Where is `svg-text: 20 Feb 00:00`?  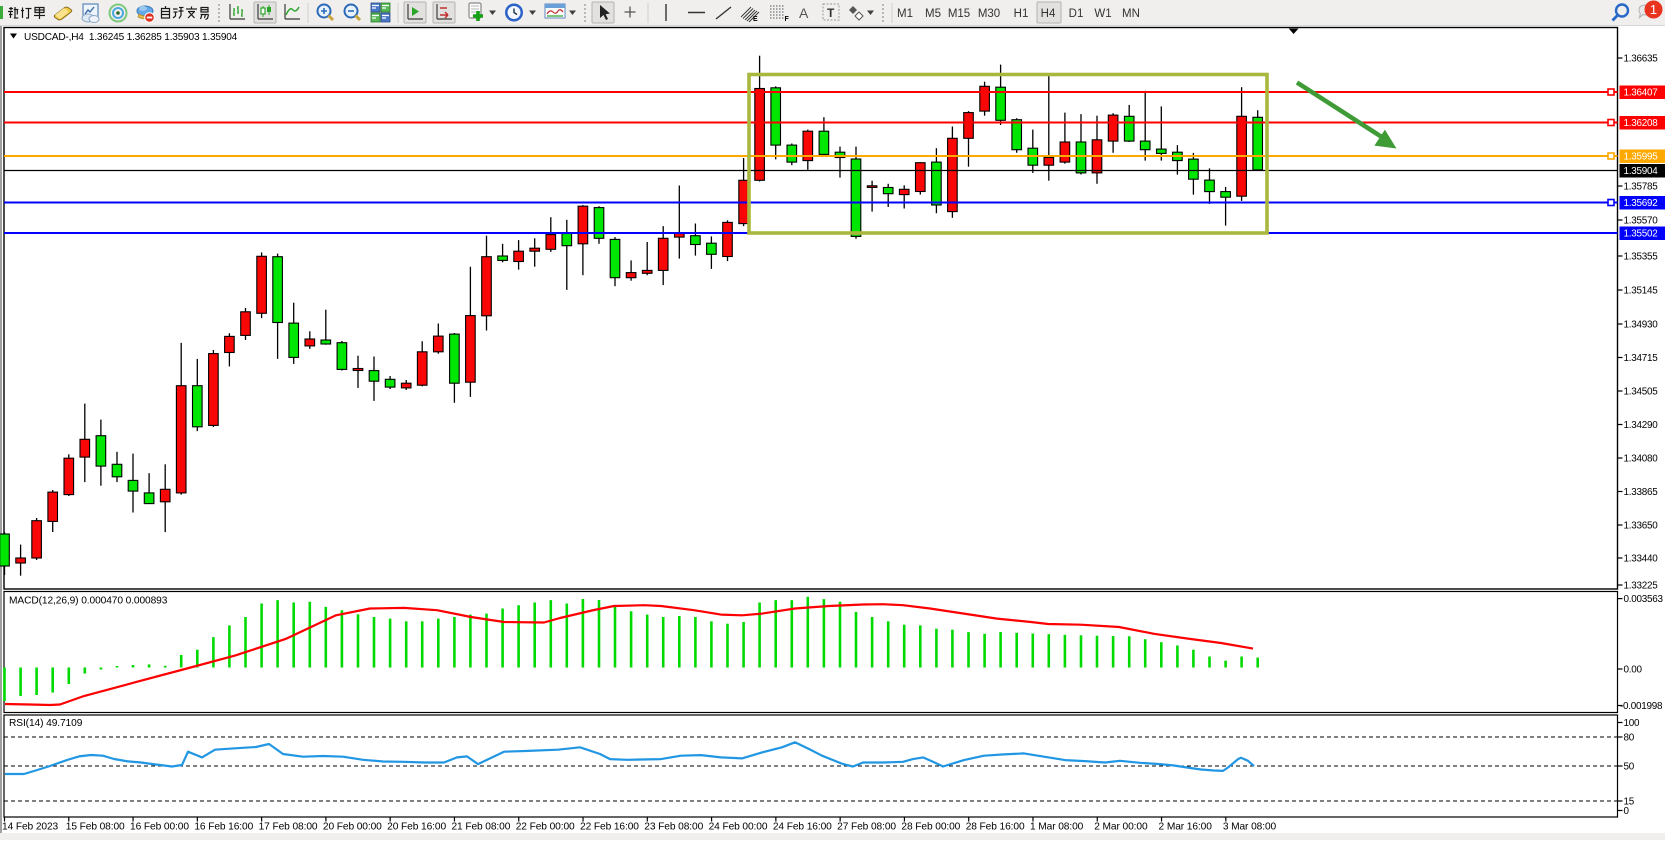
svg-text: 20 Feb 00:00 is located at coordinates (352, 827).